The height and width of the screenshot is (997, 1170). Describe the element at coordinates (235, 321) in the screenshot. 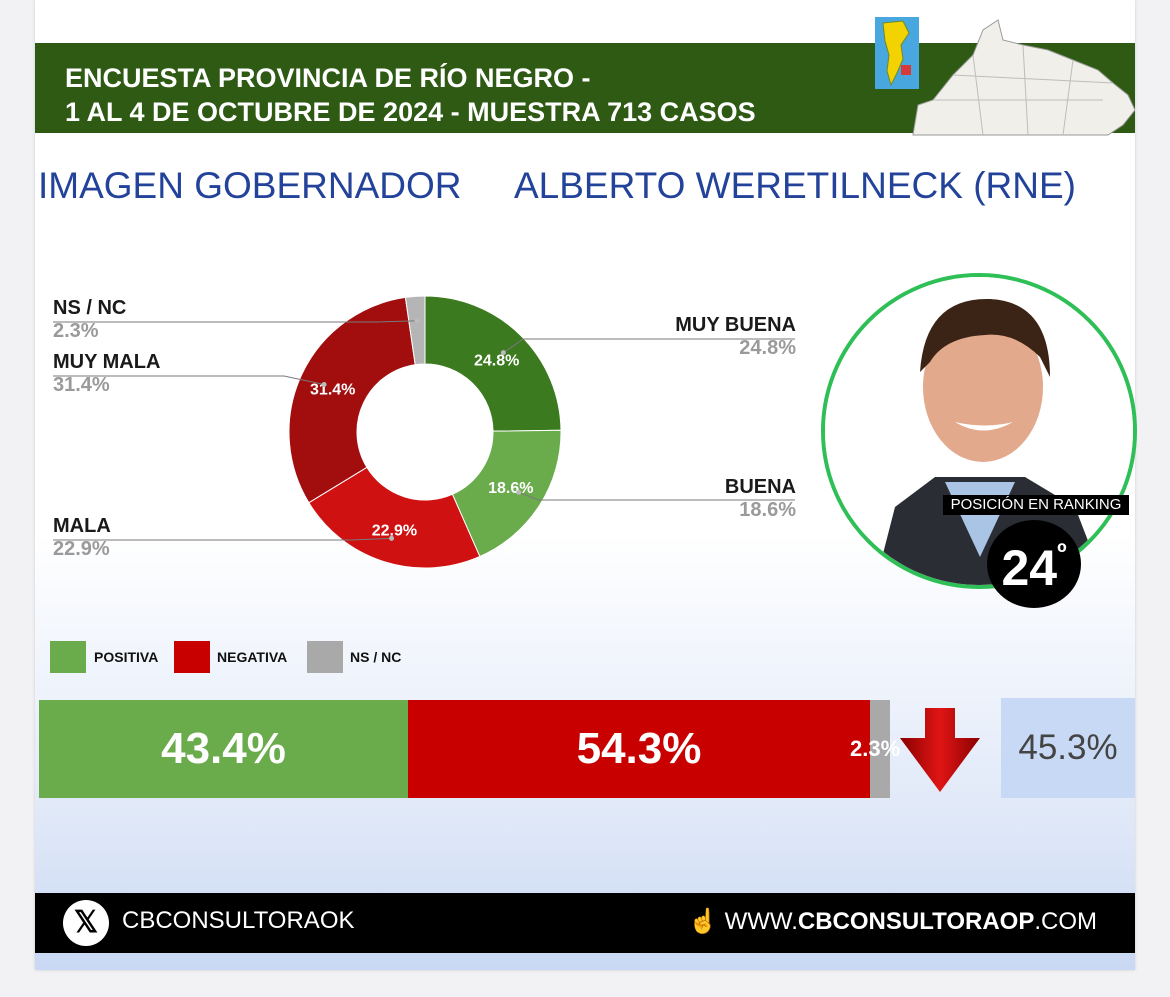

I see `leader-line-ns-nc` at that location.